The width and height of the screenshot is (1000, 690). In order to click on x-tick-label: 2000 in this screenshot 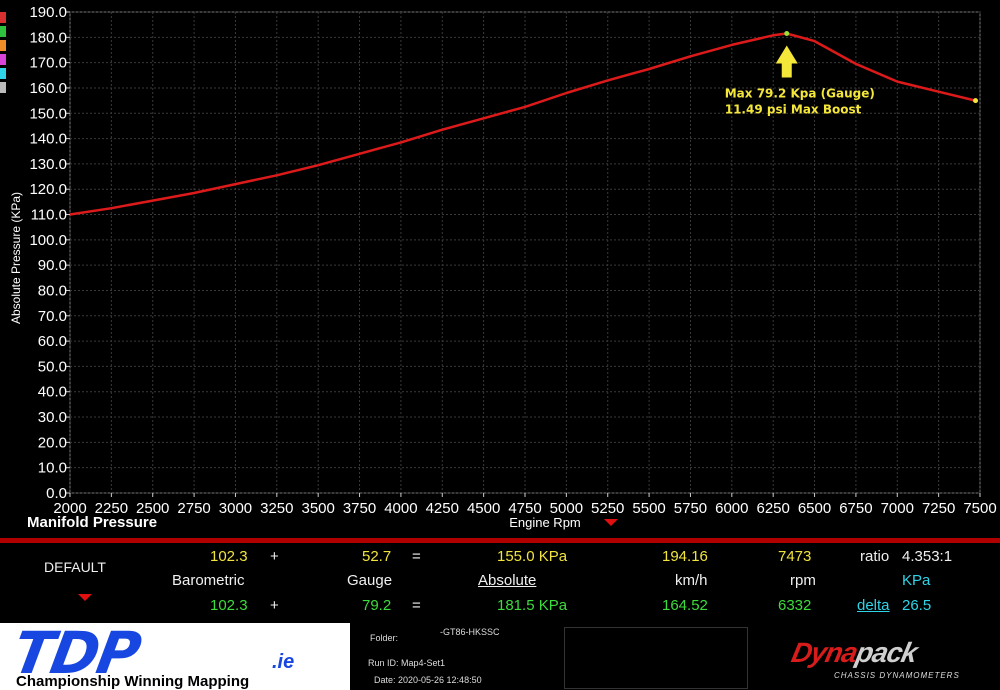, I will do `click(69, 508)`.